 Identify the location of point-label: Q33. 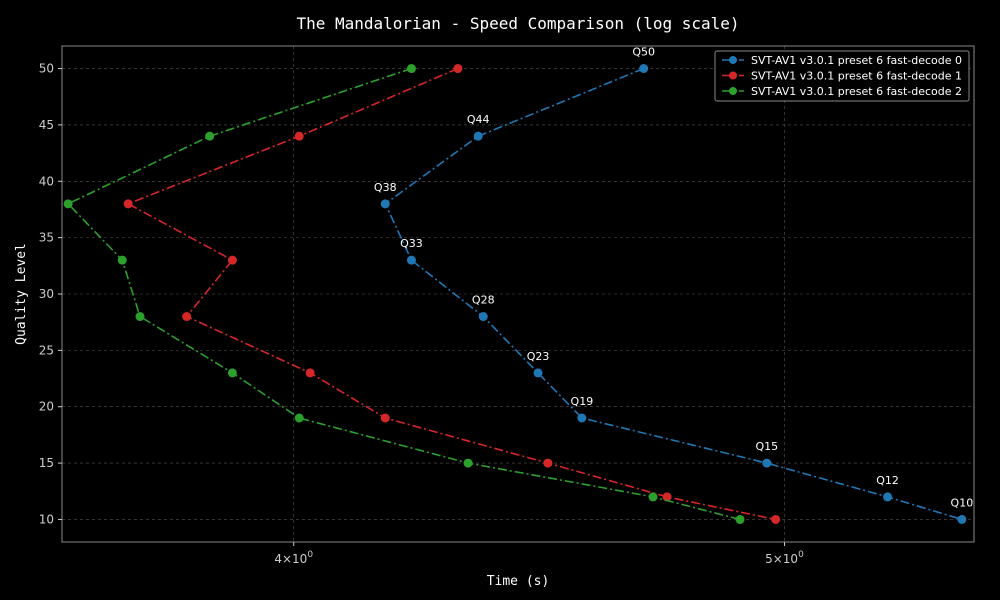
(411, 243).